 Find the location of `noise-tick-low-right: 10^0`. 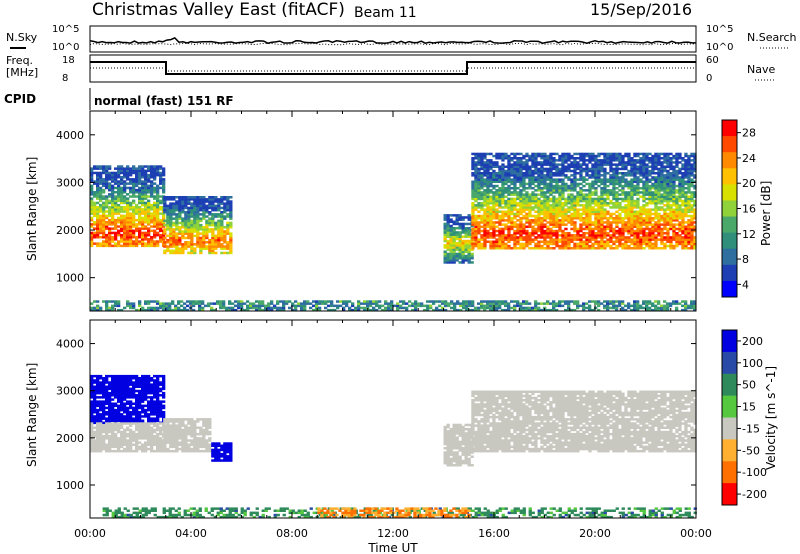

noise-tick-low-right: 10^0 is located at coordinates (719, 47).